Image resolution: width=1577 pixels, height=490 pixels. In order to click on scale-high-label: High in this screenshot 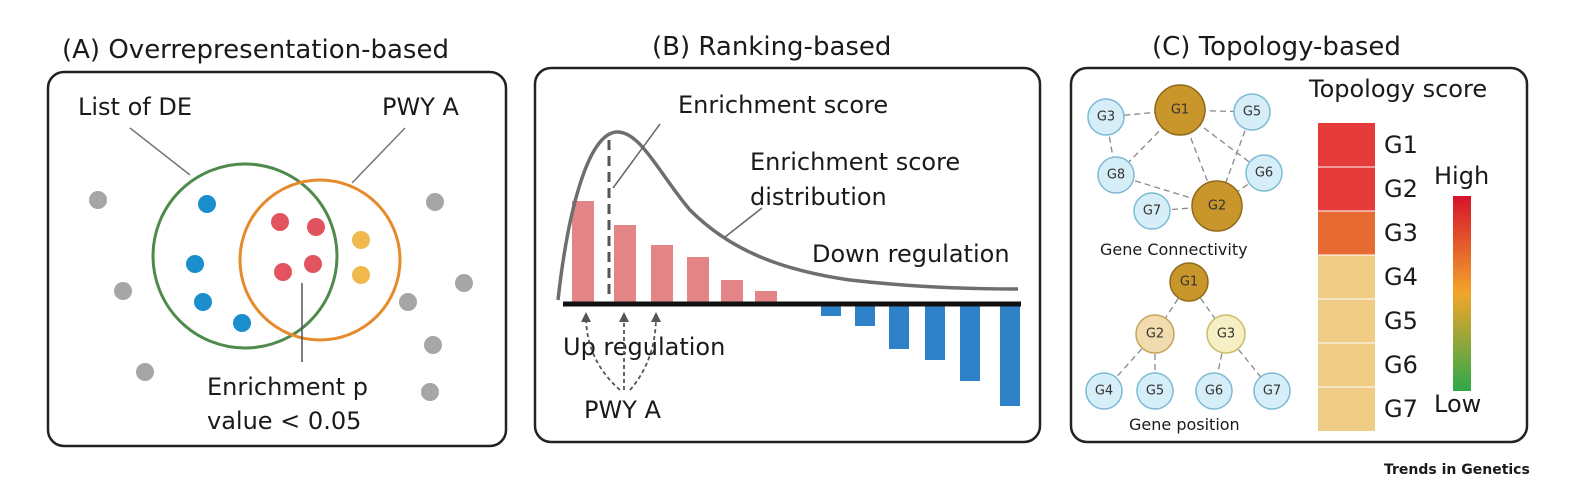, I will do `click(1461, 176)`.